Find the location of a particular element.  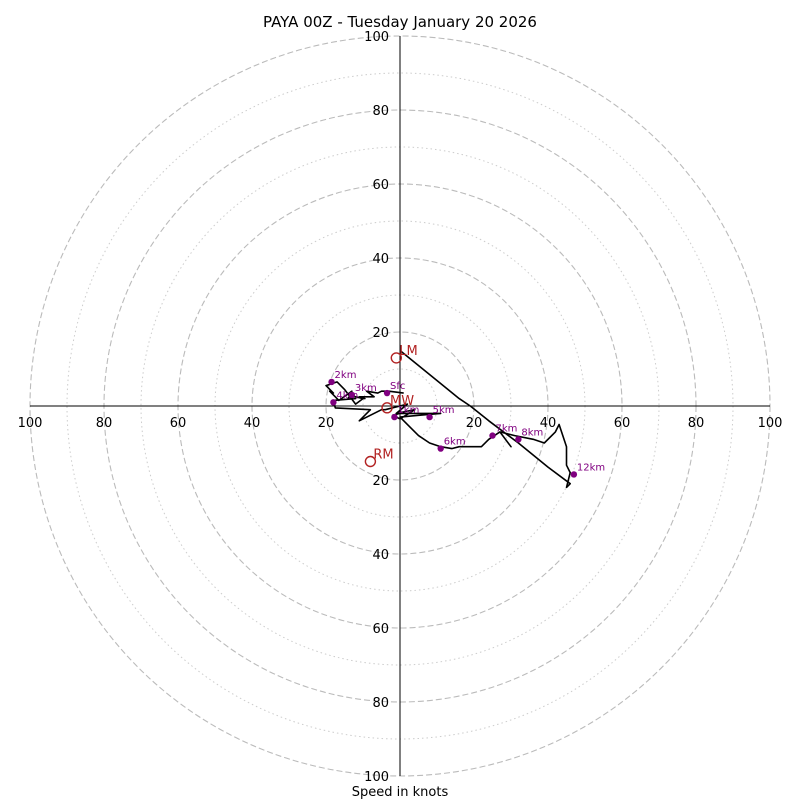

hodograph-trace is located at coordinates (448, 419).